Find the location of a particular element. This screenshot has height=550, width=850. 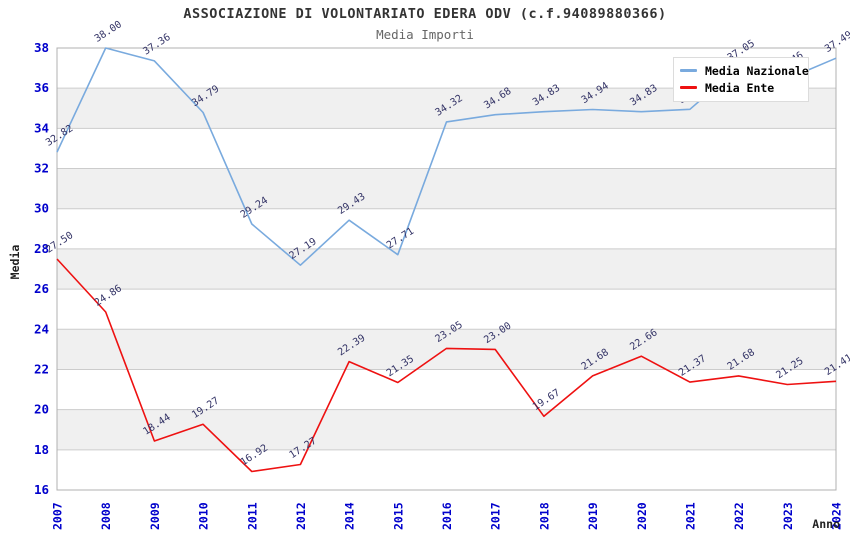

x-tick-label: 2017 is located at coordinates (496, 516).